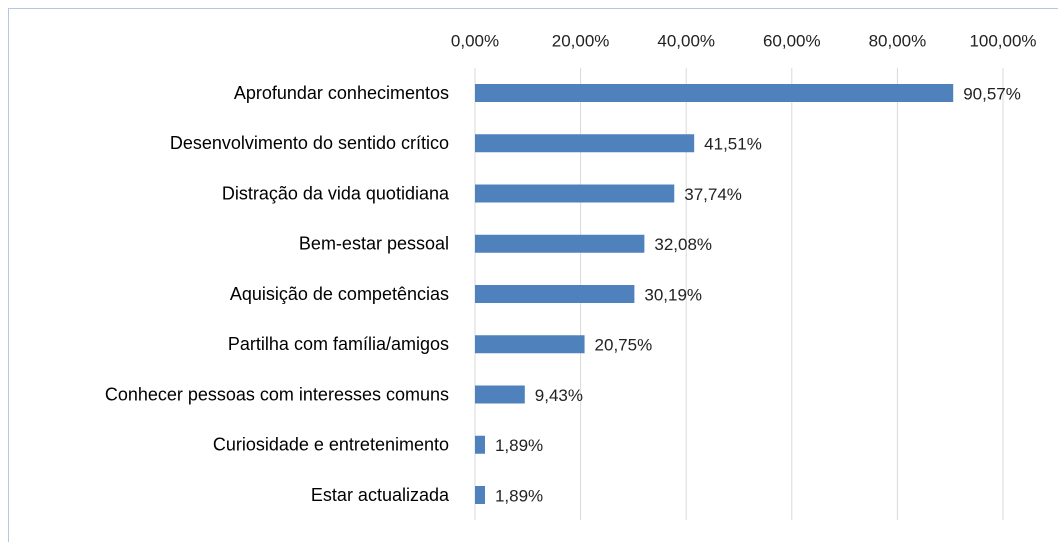  I want to click on value-label: 30,19%, so click(673, 294).